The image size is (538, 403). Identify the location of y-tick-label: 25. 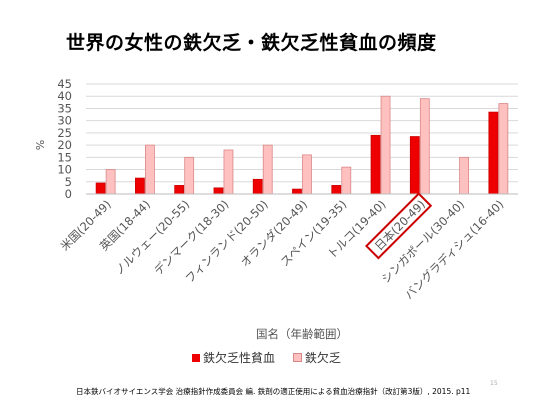
(64, 133).